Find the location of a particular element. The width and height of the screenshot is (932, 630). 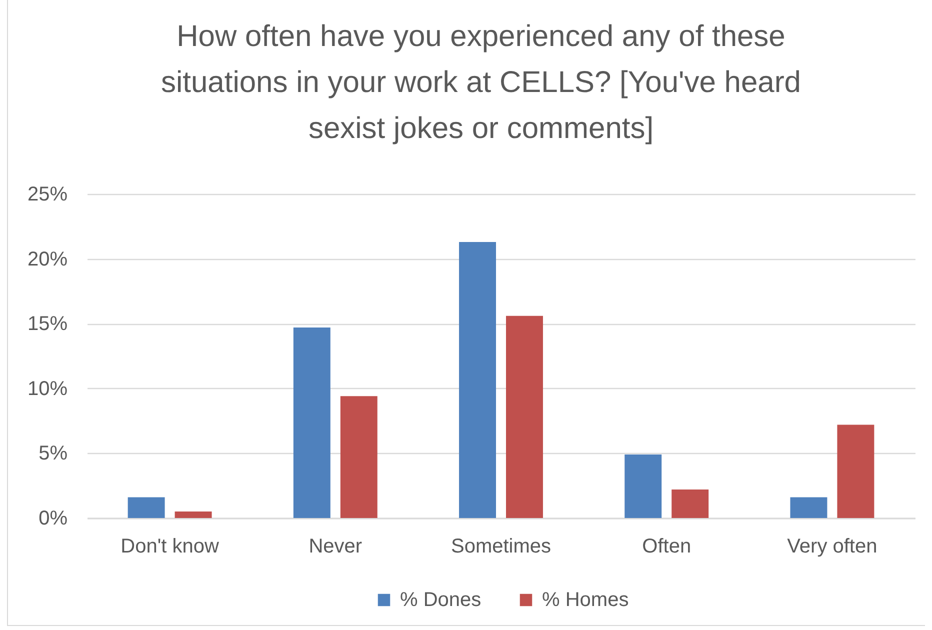

x-tick-label: Don't know is located at coordinates (170, 547).